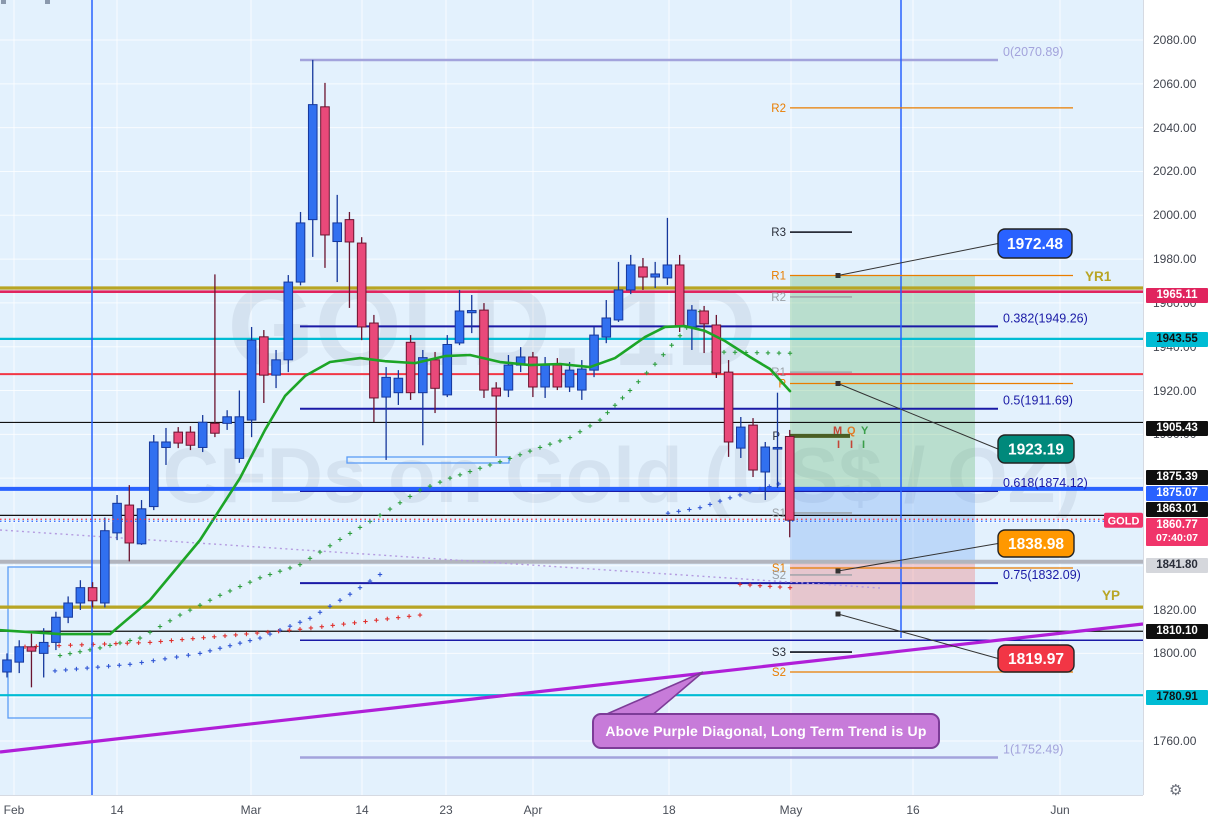 The height and width of the screenshot is (830, 1214). Describe the element at coordinates (779, 653) in the screenshot. I see `pivot-label-s3: S3` at that location.